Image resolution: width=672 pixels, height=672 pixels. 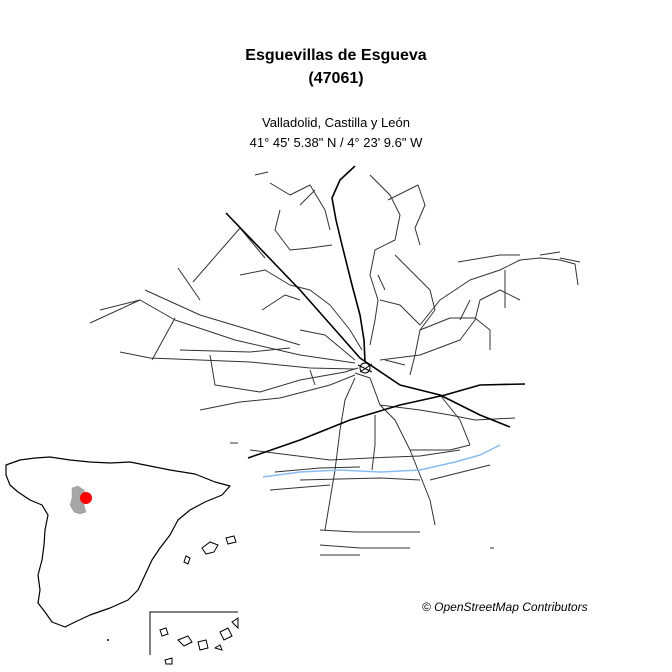 I want to click on spain-inset-map, so click(x=122, y=560).